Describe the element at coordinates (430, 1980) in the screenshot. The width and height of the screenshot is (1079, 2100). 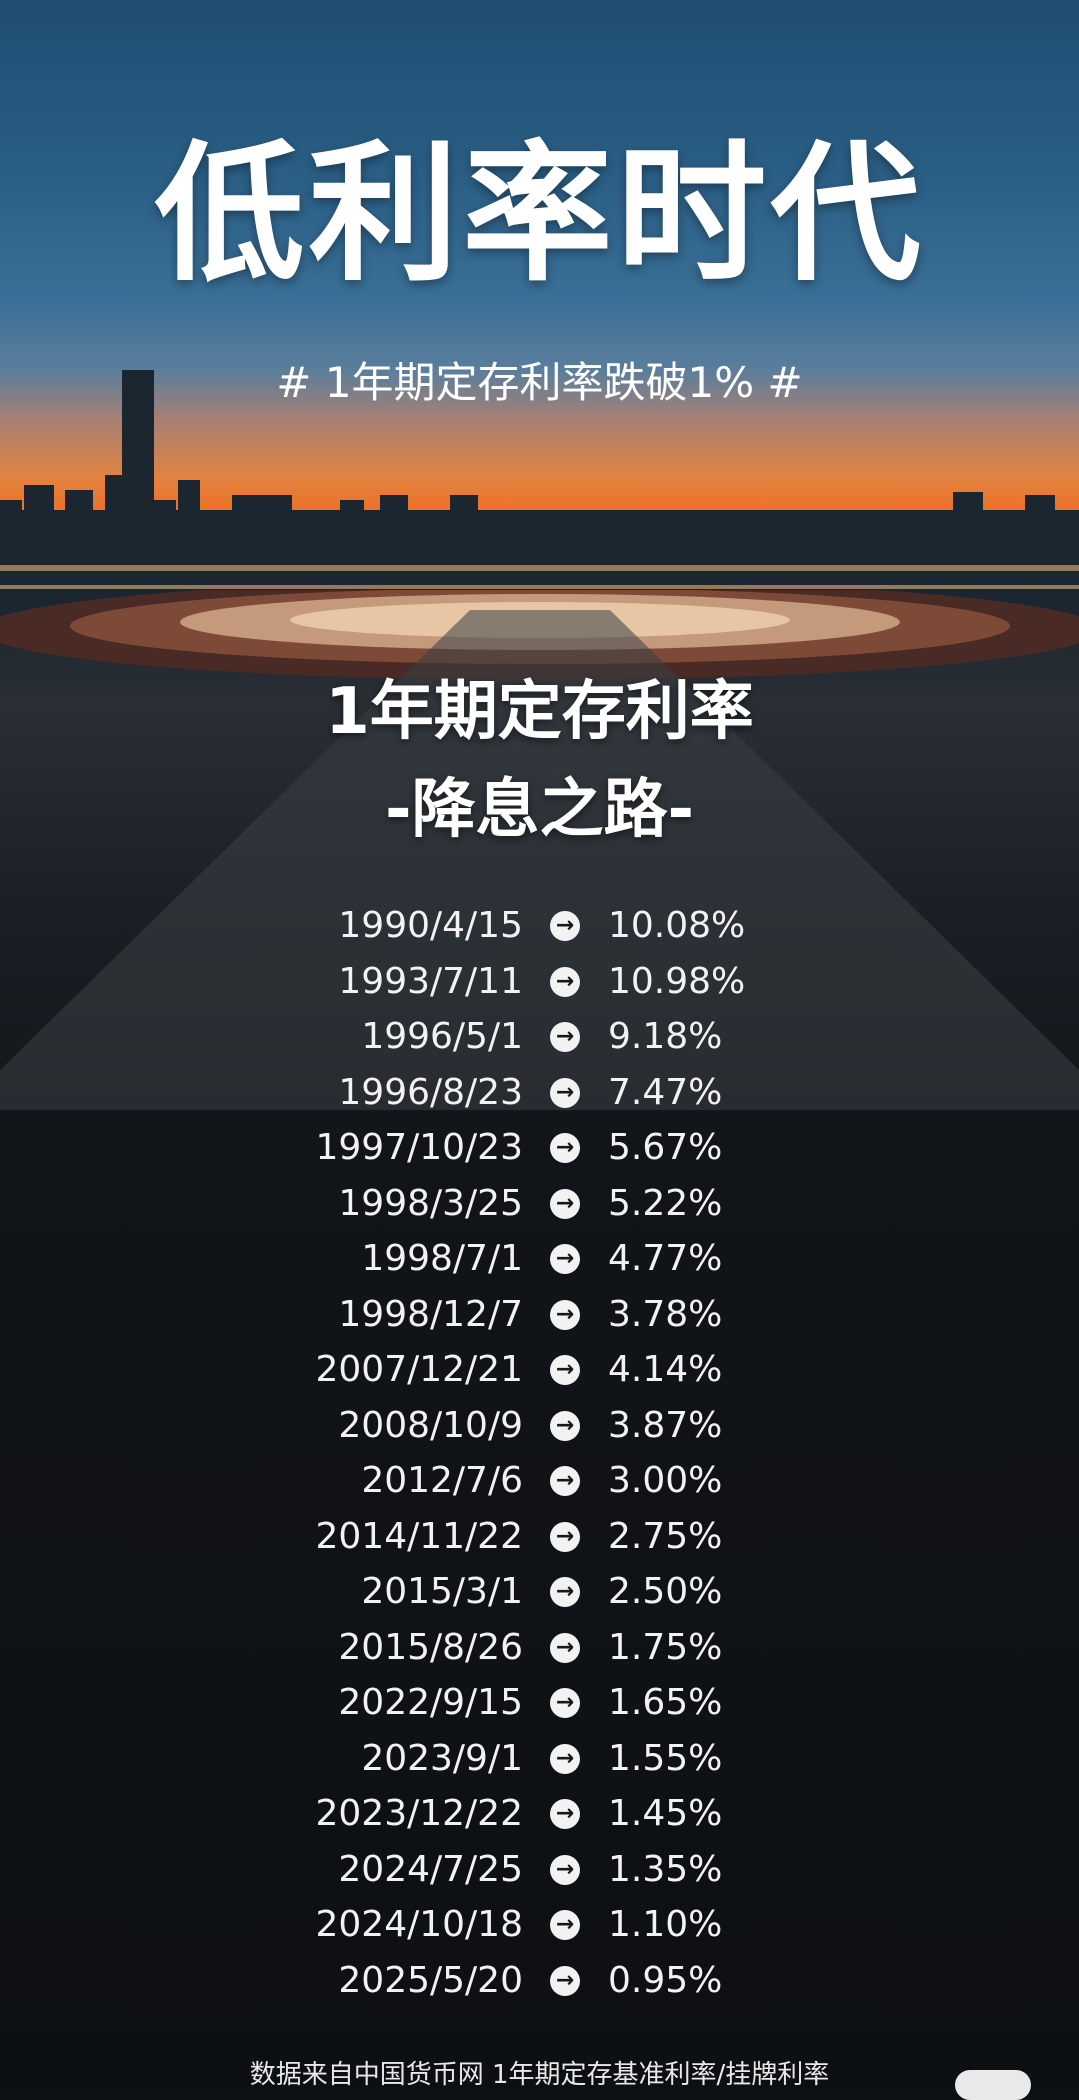
I see `rate-date: 2025/5/20` at that location.